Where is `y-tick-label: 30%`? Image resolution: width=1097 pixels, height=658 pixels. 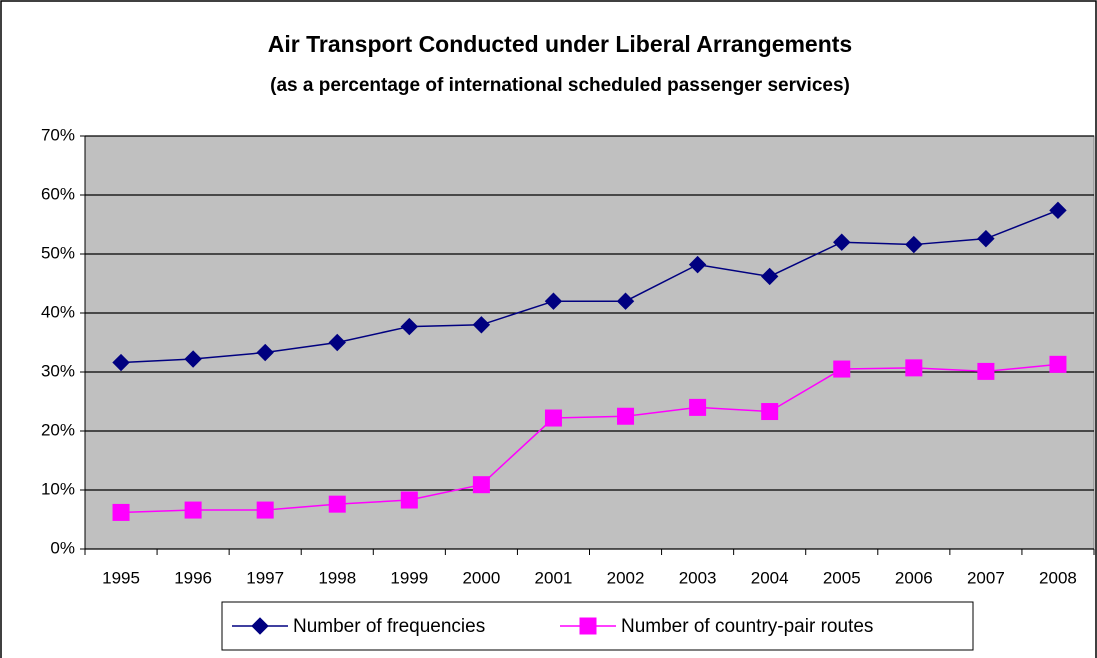 y-tick-label: 30% is located at coordinates (58, 370).